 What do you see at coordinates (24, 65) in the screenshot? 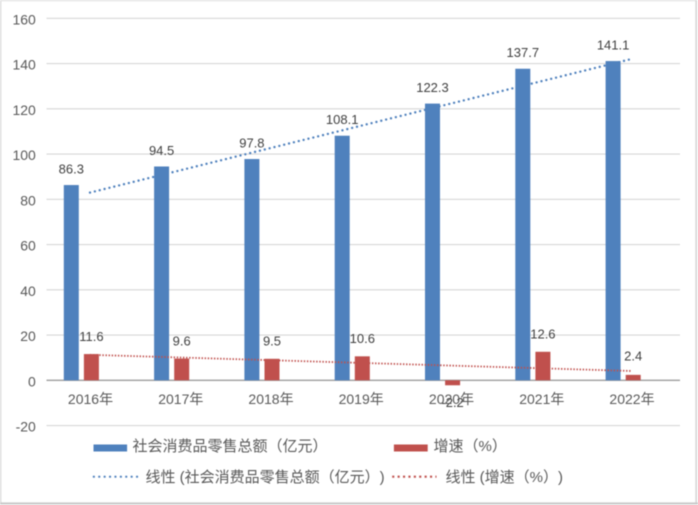
I see `svg-text: 140` at bounding box center [24, 65].